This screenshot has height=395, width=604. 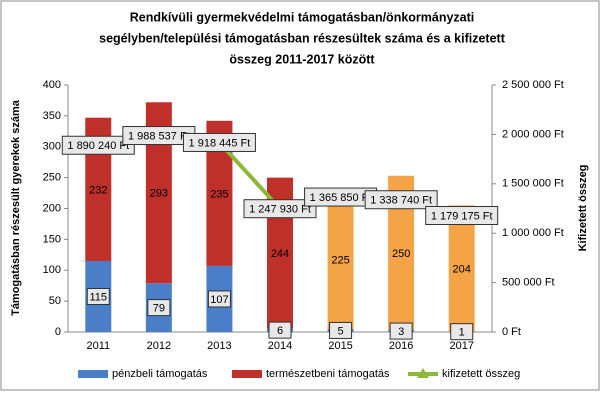 What do you see at coordinates (511, 332) in the screenshot?
I see `y2-tick-label: 0 Ft` at bounding box center [511, 332].